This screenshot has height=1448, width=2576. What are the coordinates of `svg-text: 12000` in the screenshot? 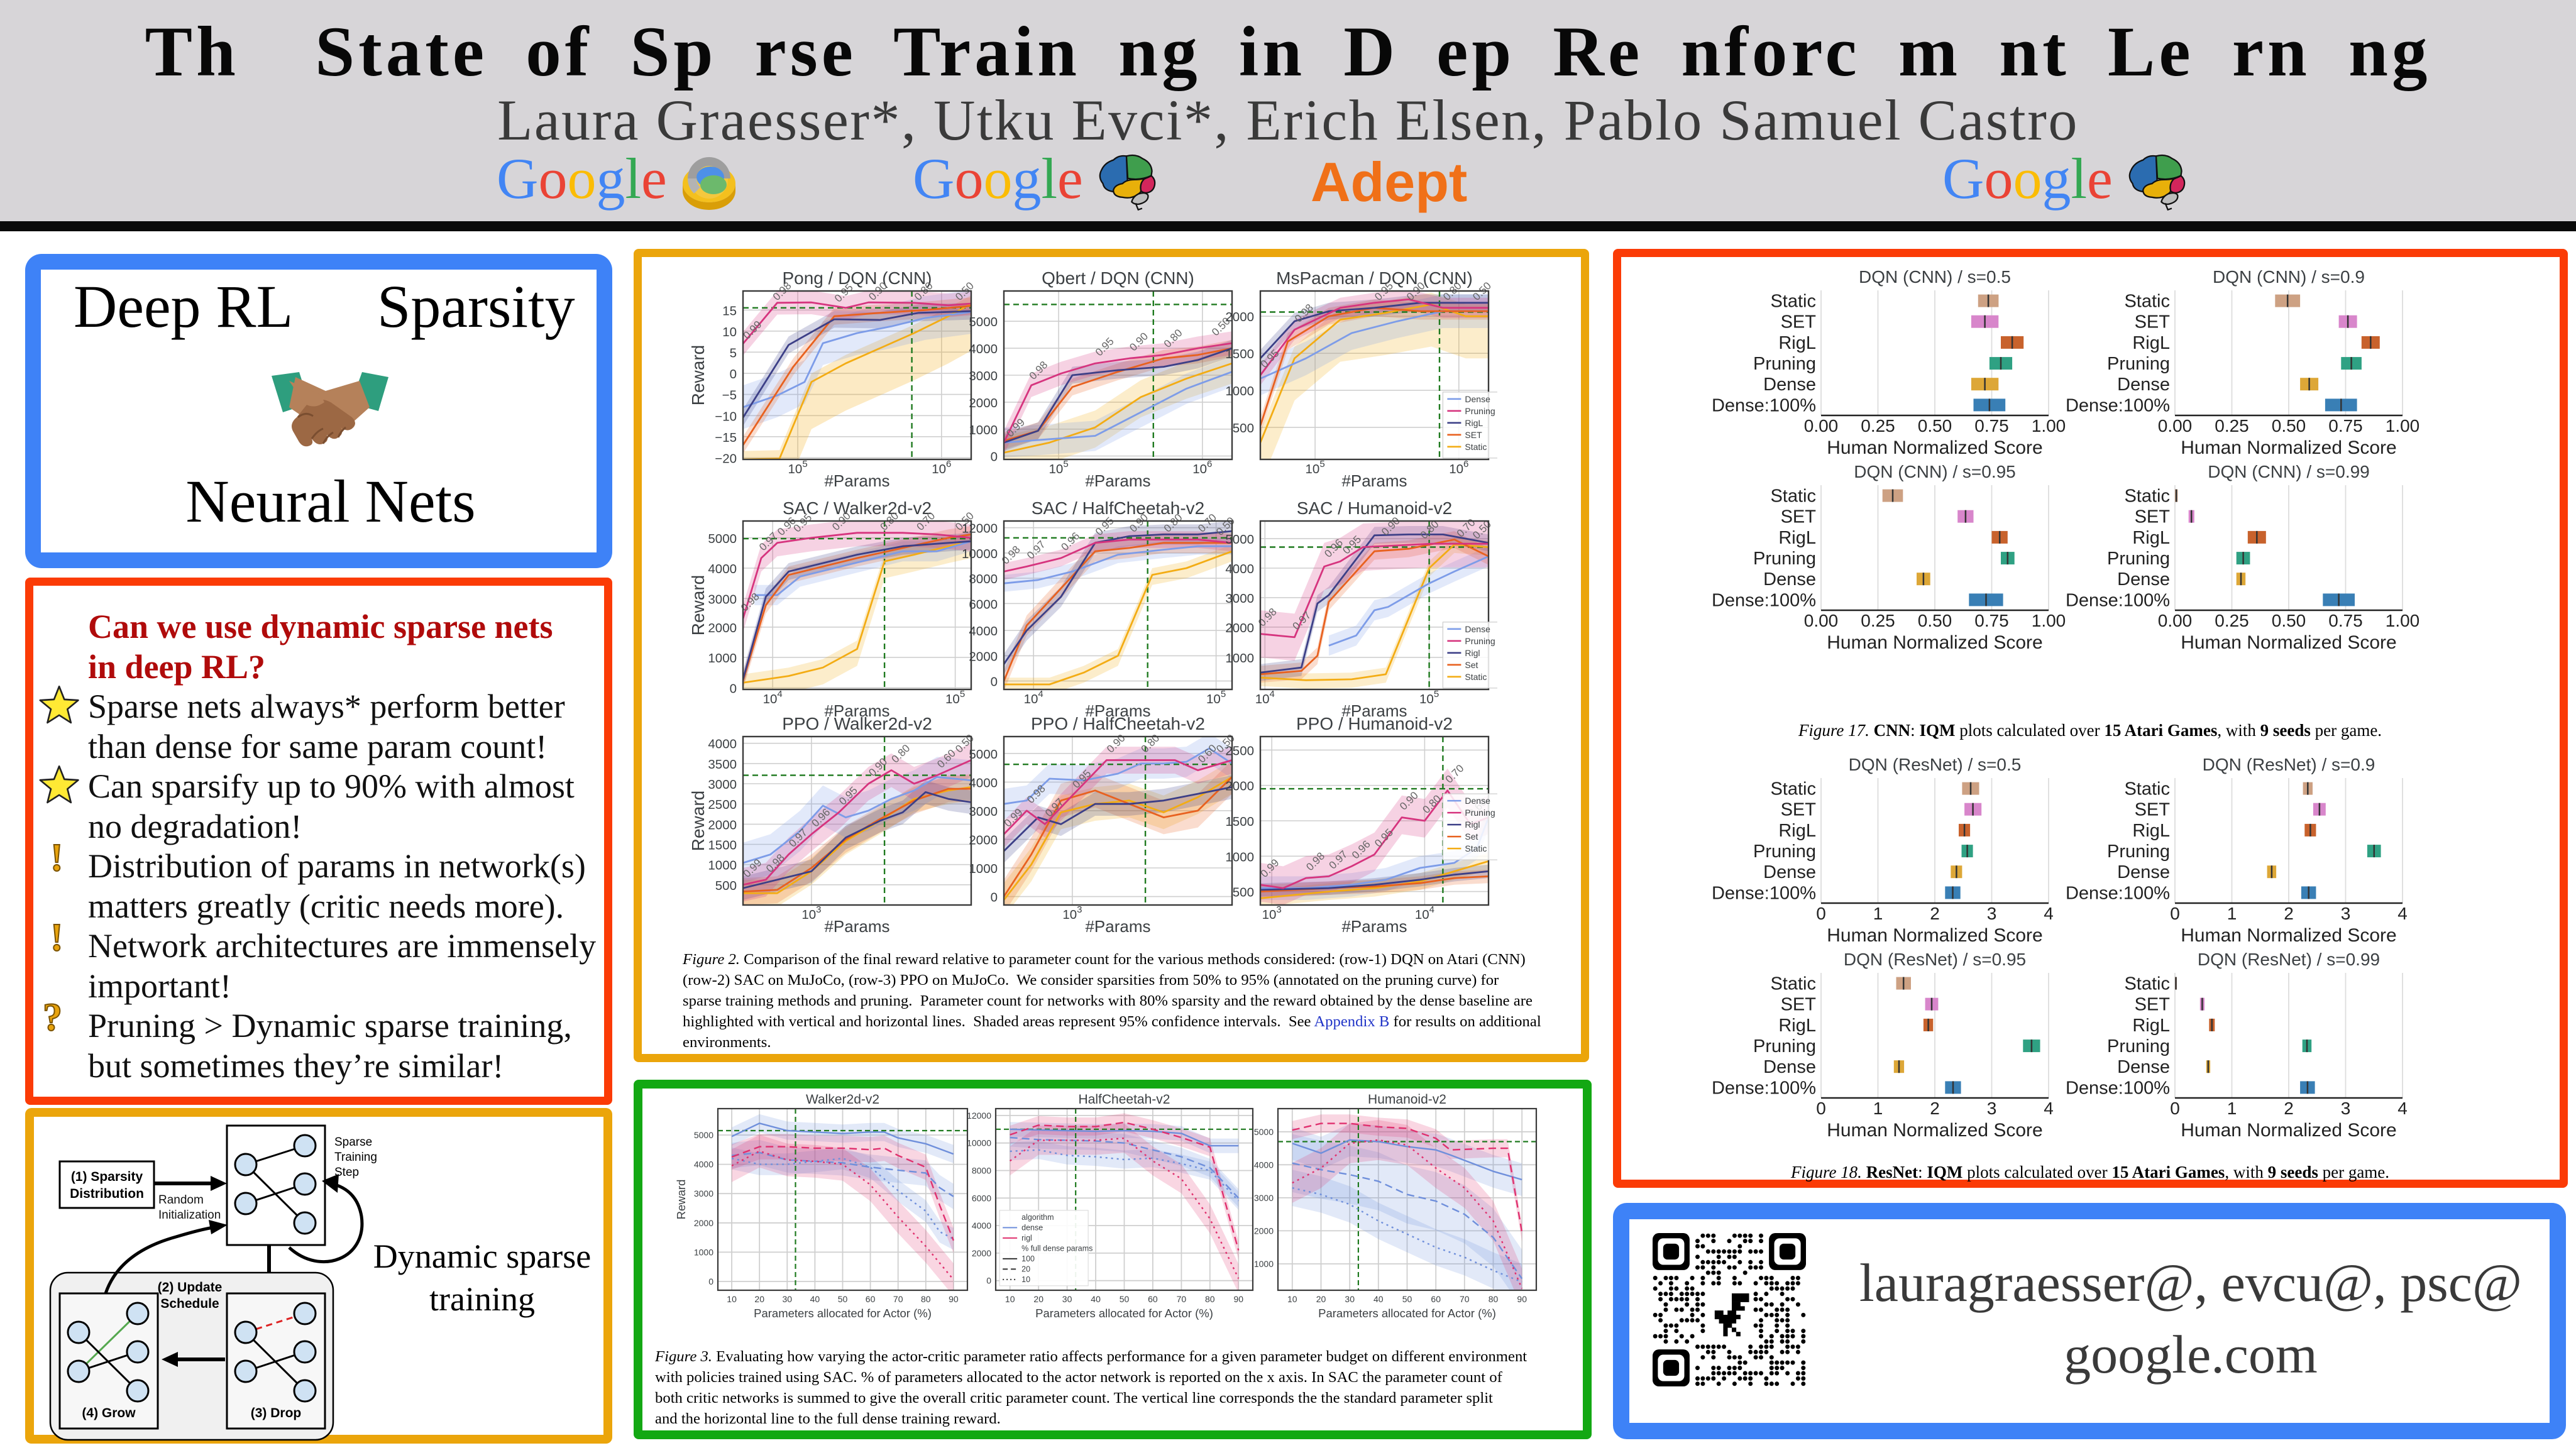 It's located at (980, 529).